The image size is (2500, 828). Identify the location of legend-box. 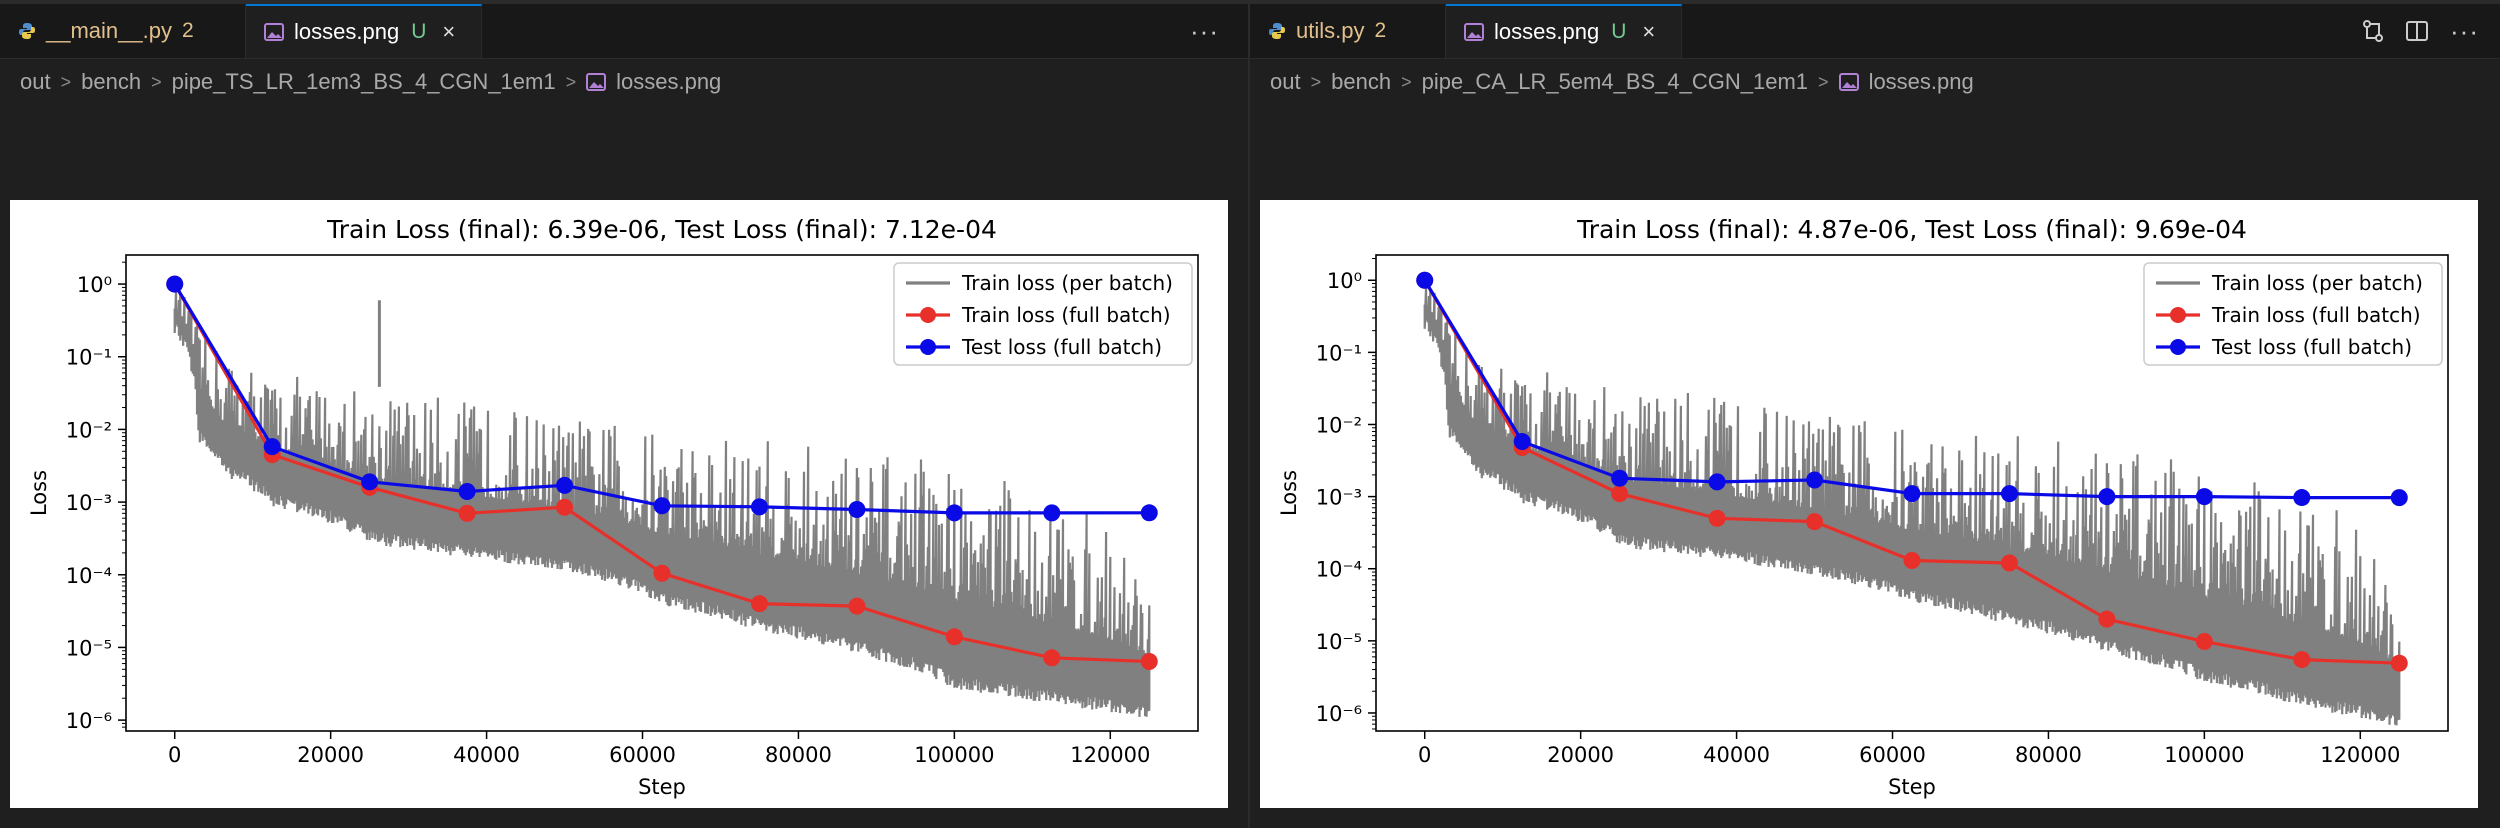
(1043, 314).